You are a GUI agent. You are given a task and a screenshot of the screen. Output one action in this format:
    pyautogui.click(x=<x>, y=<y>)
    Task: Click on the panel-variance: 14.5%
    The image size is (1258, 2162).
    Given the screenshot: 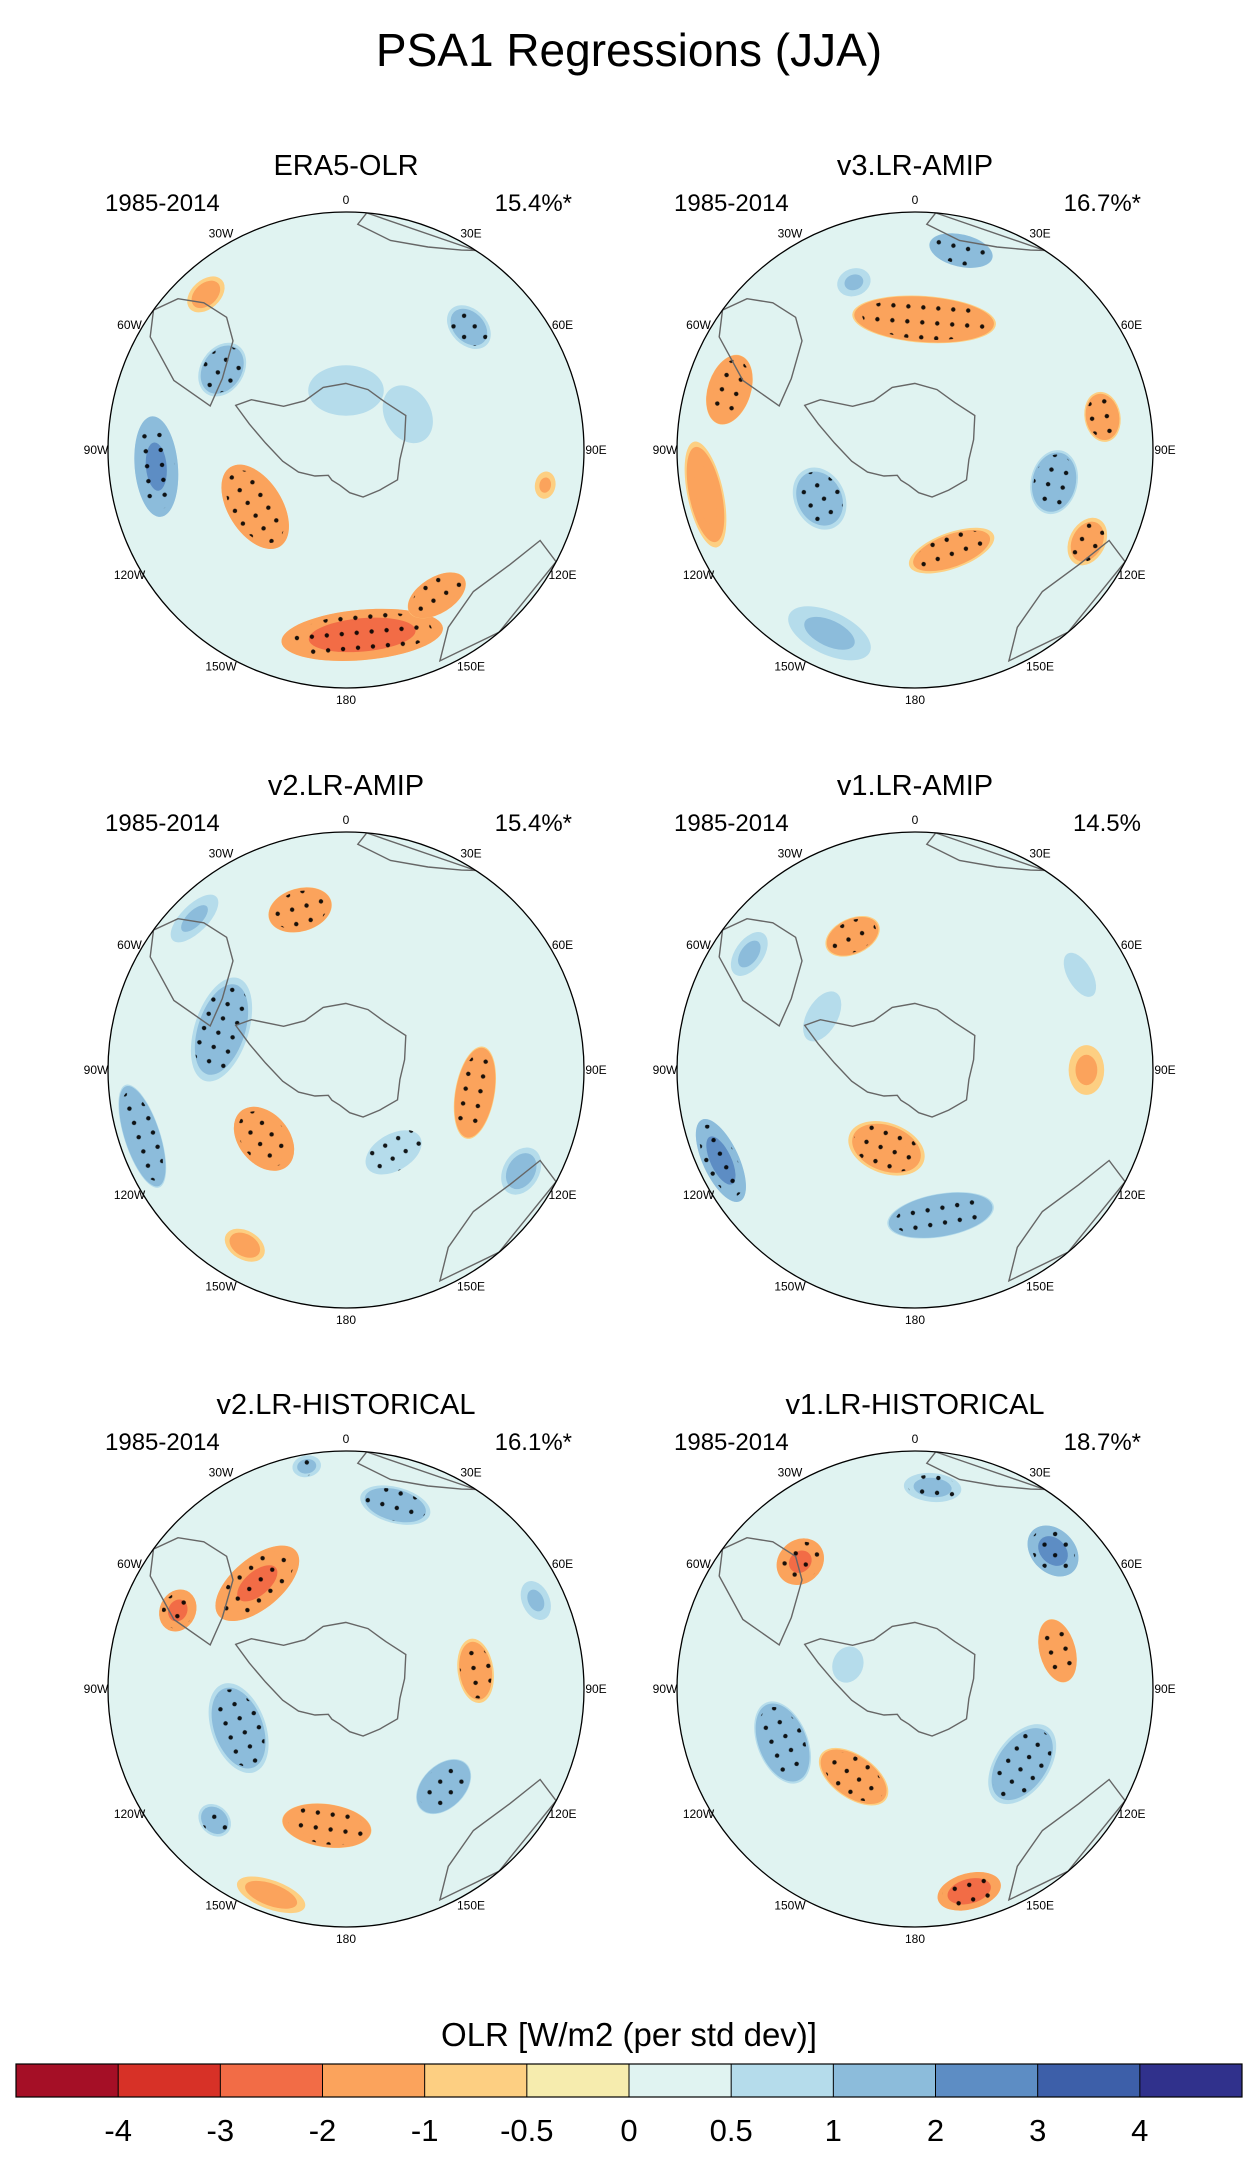 What is the action you would take?
    pyautogui.click(x=1107, y=823)
    